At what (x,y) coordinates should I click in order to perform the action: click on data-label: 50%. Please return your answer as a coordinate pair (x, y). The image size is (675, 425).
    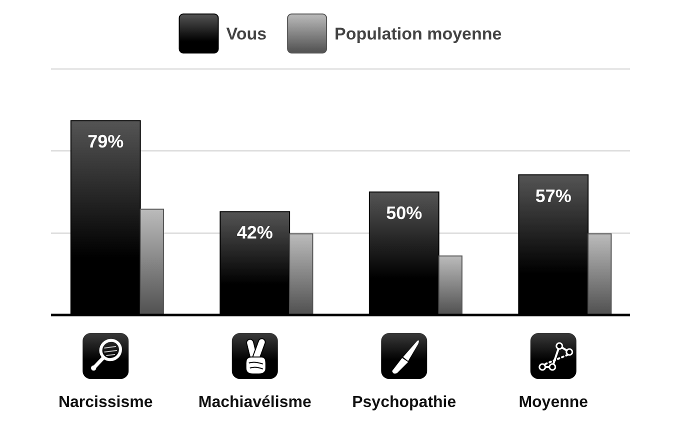
    Looking at the image, I should click on (404, 213).